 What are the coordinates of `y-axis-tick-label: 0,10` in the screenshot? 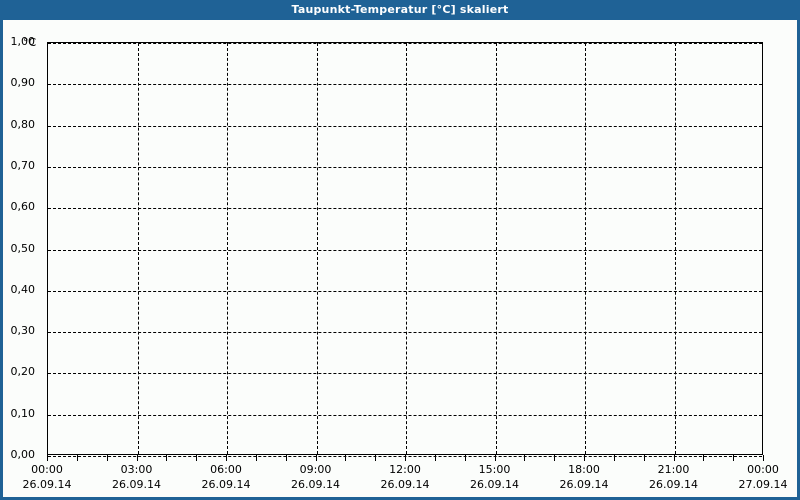 It's located at (23, 413).